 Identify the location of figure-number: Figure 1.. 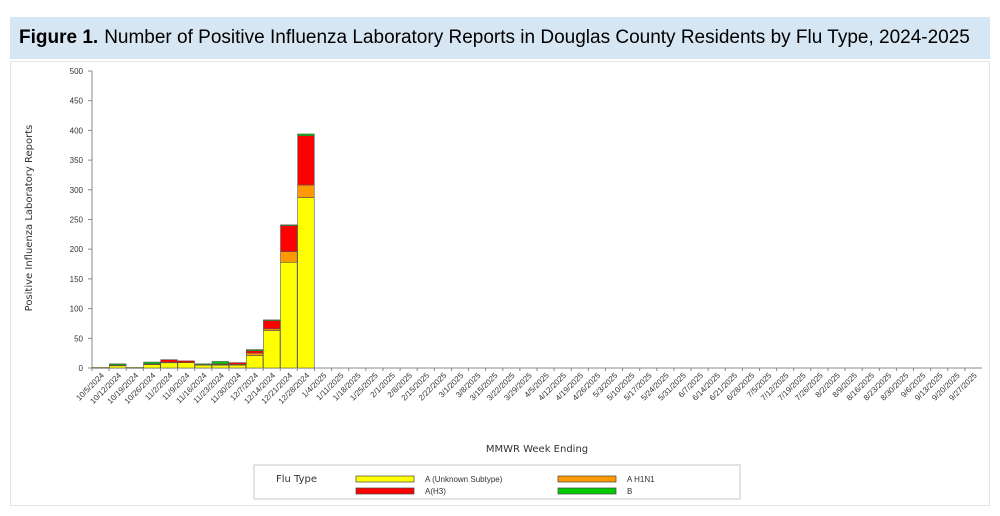
(59, 37).